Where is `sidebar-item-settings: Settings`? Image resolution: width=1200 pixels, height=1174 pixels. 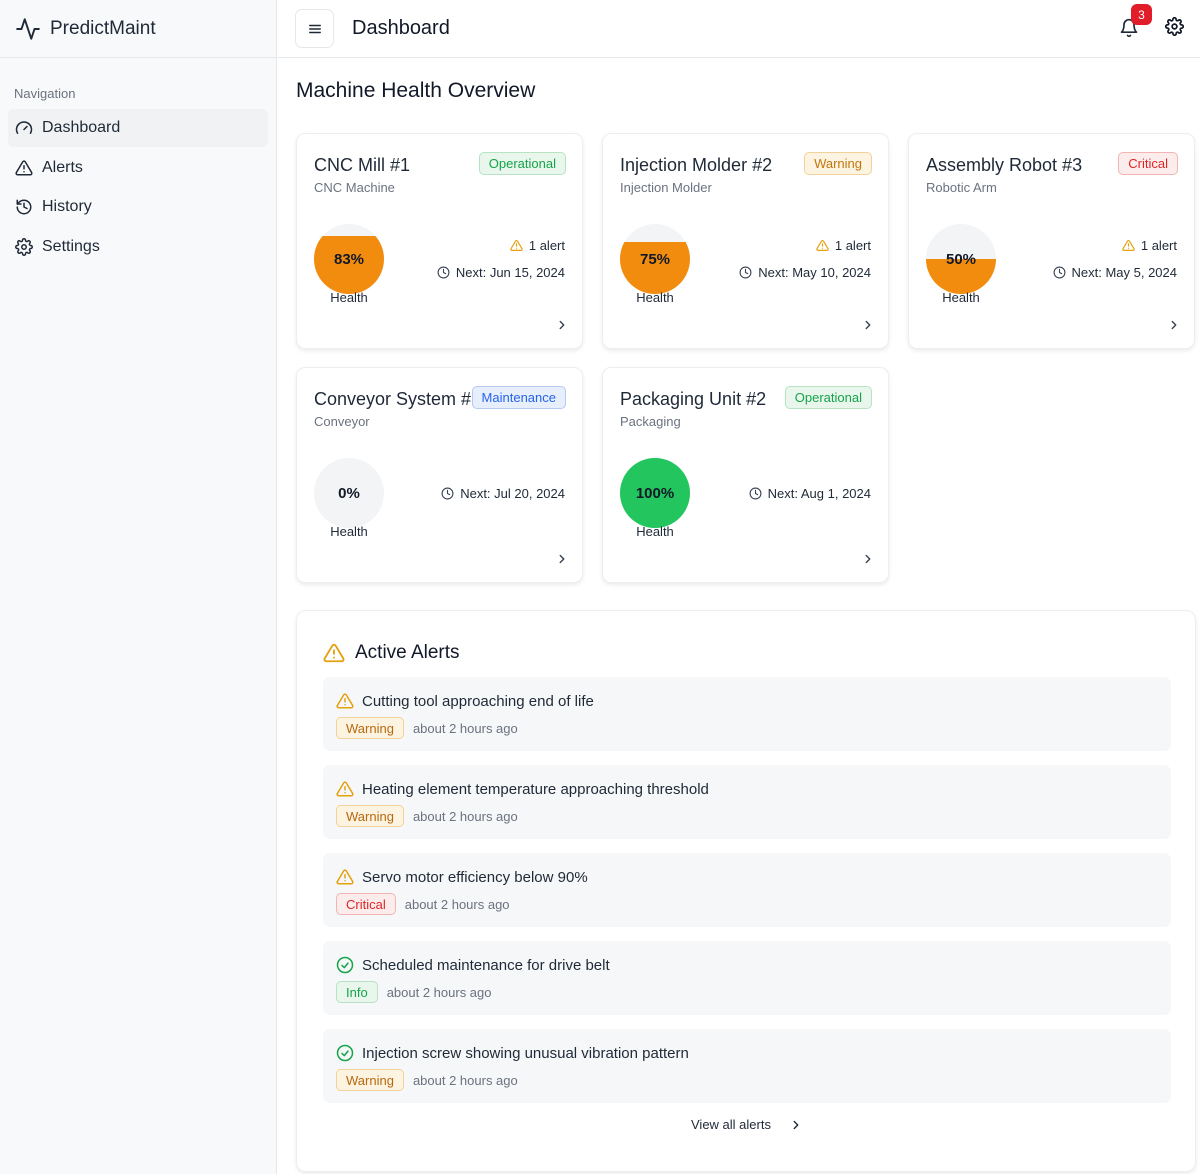 sidebar-item-settings: Settings is located at coordinates (138, 247).